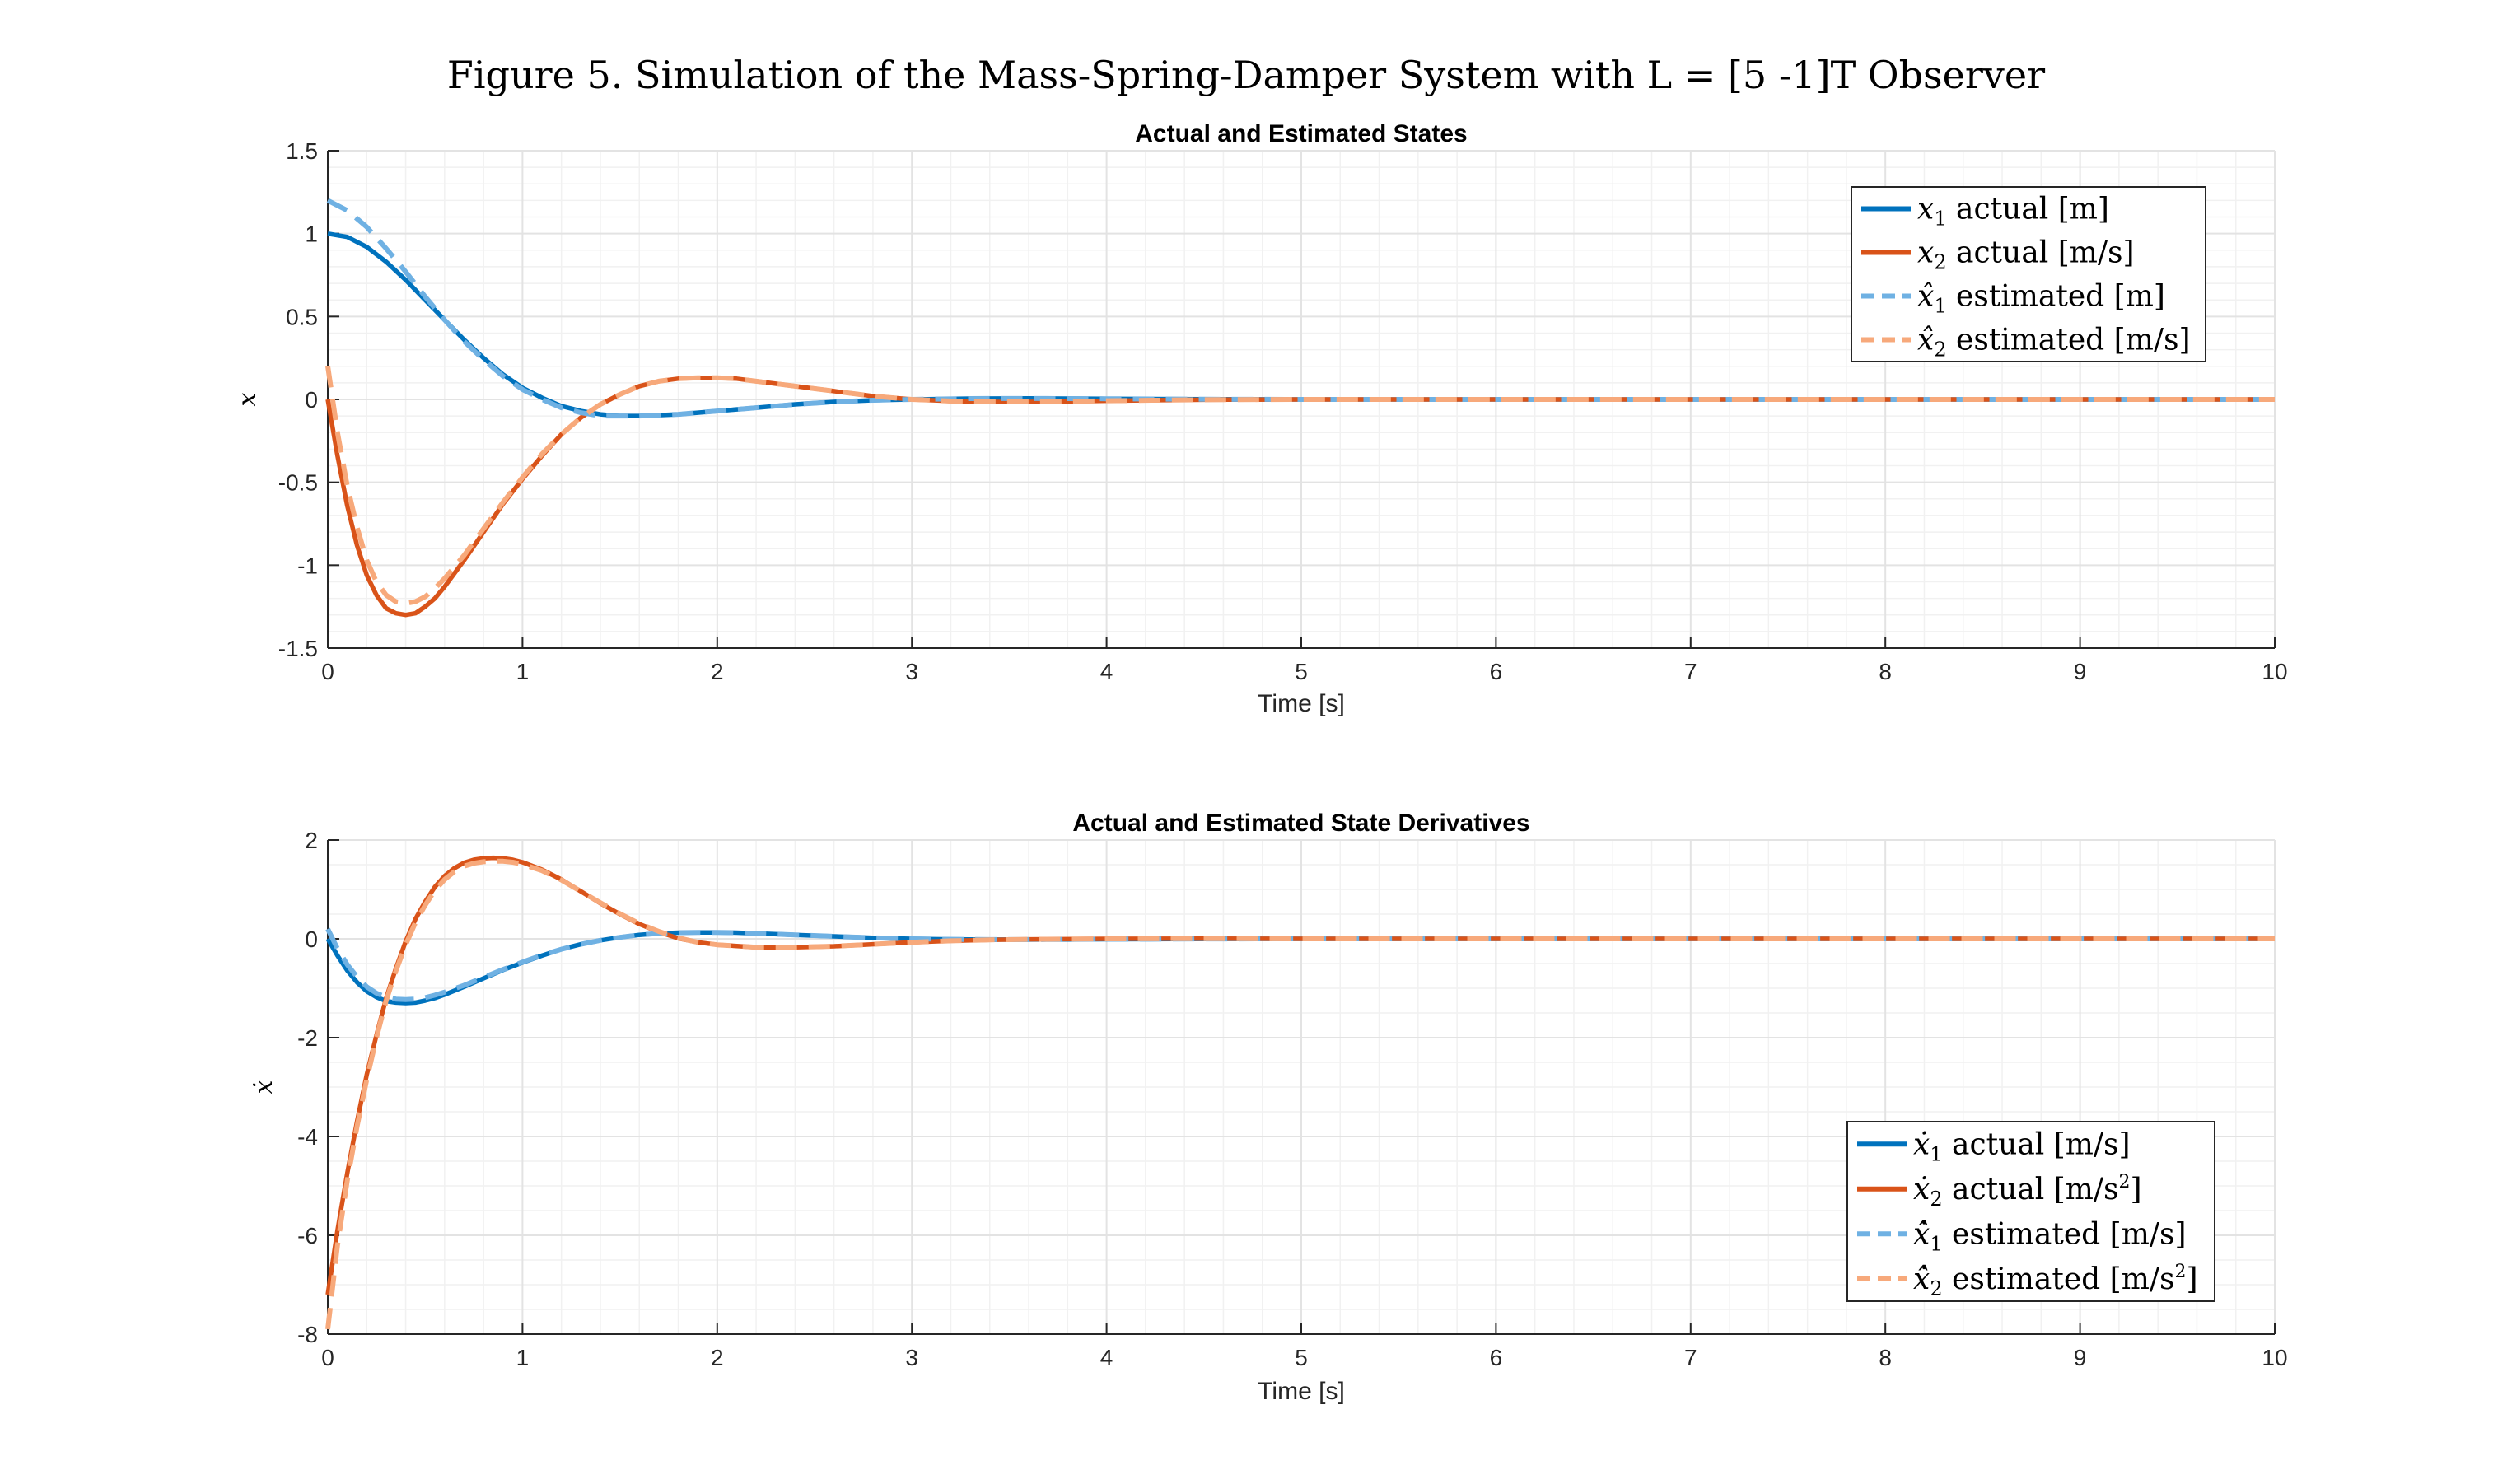 Image resolution: width=2493 pixels, height=1484 pixels. What do you see at coordinates (307, 565) in the screenshot?
I see `y-tick-label: -1` at bounding box center [307, 565].